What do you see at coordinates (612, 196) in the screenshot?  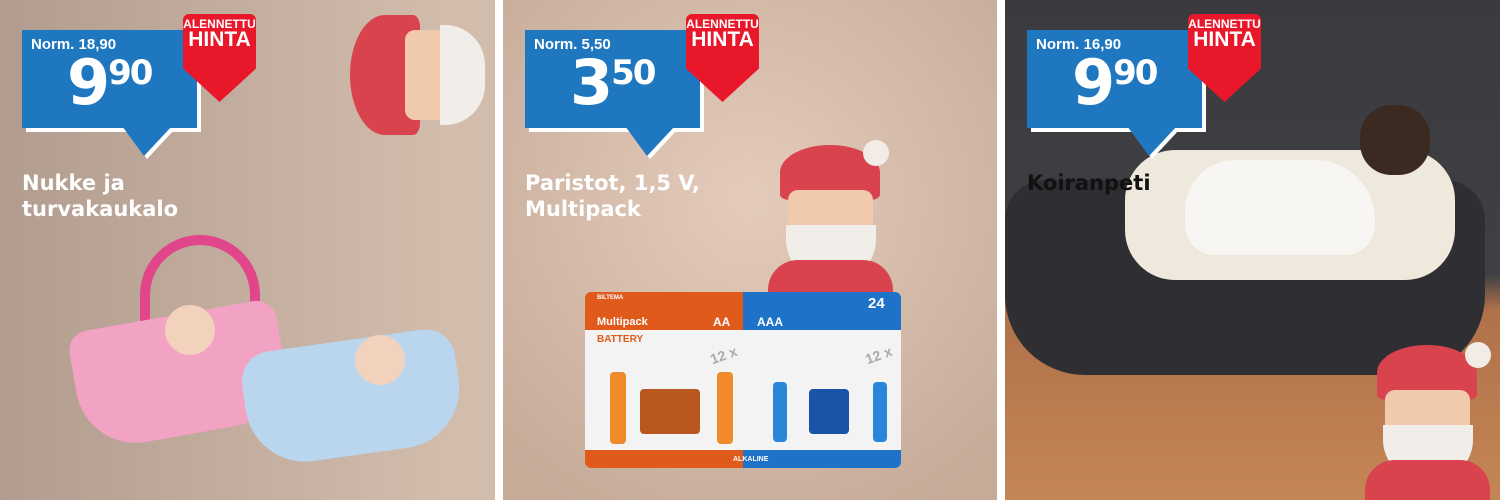 I see `product-title: Paristot, 1,5 V, Multipack` at bounding box center [612, 196].